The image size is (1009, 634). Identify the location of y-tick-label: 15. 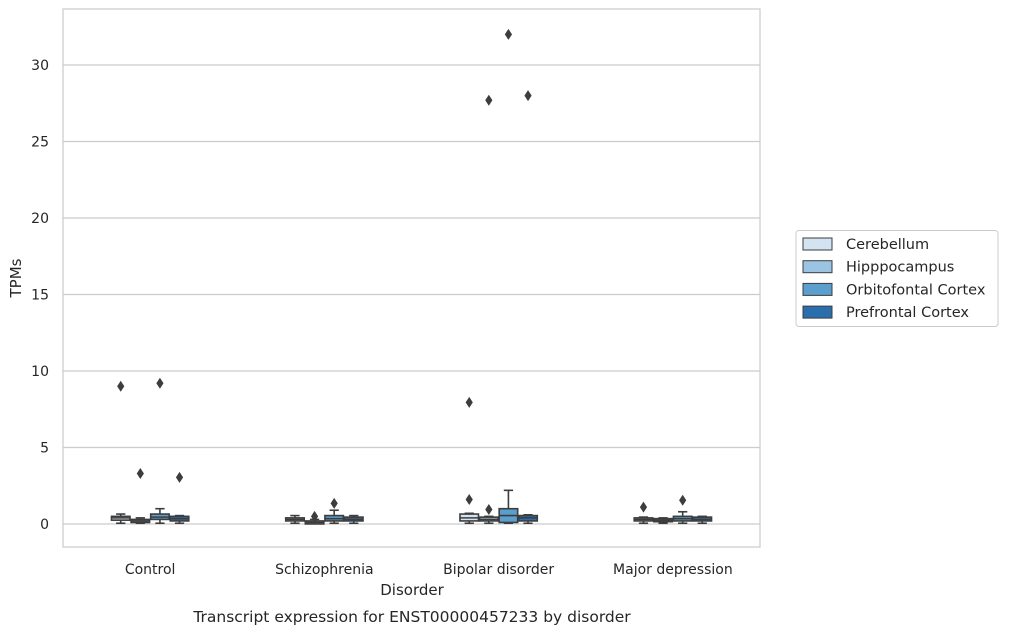
(40, 296).